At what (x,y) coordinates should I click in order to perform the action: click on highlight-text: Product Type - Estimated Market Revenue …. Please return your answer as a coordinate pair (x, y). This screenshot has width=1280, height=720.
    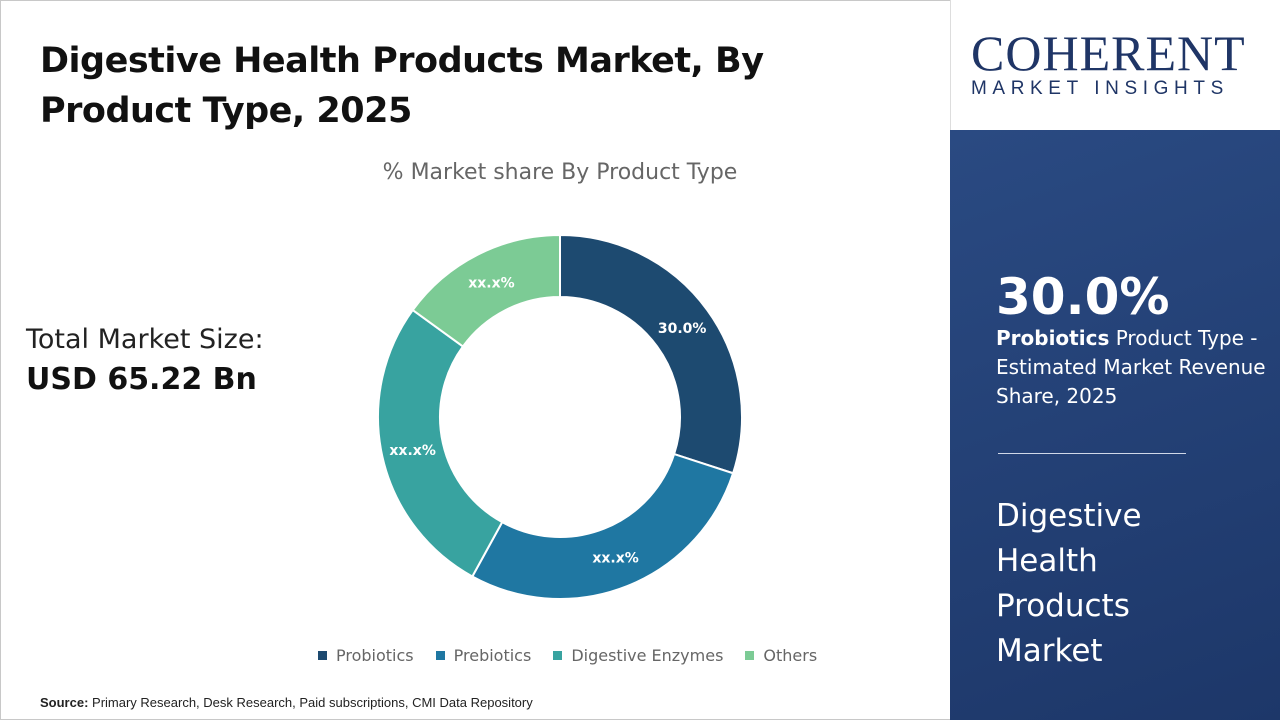
    Looking at the image, I should click on (1131, 367).